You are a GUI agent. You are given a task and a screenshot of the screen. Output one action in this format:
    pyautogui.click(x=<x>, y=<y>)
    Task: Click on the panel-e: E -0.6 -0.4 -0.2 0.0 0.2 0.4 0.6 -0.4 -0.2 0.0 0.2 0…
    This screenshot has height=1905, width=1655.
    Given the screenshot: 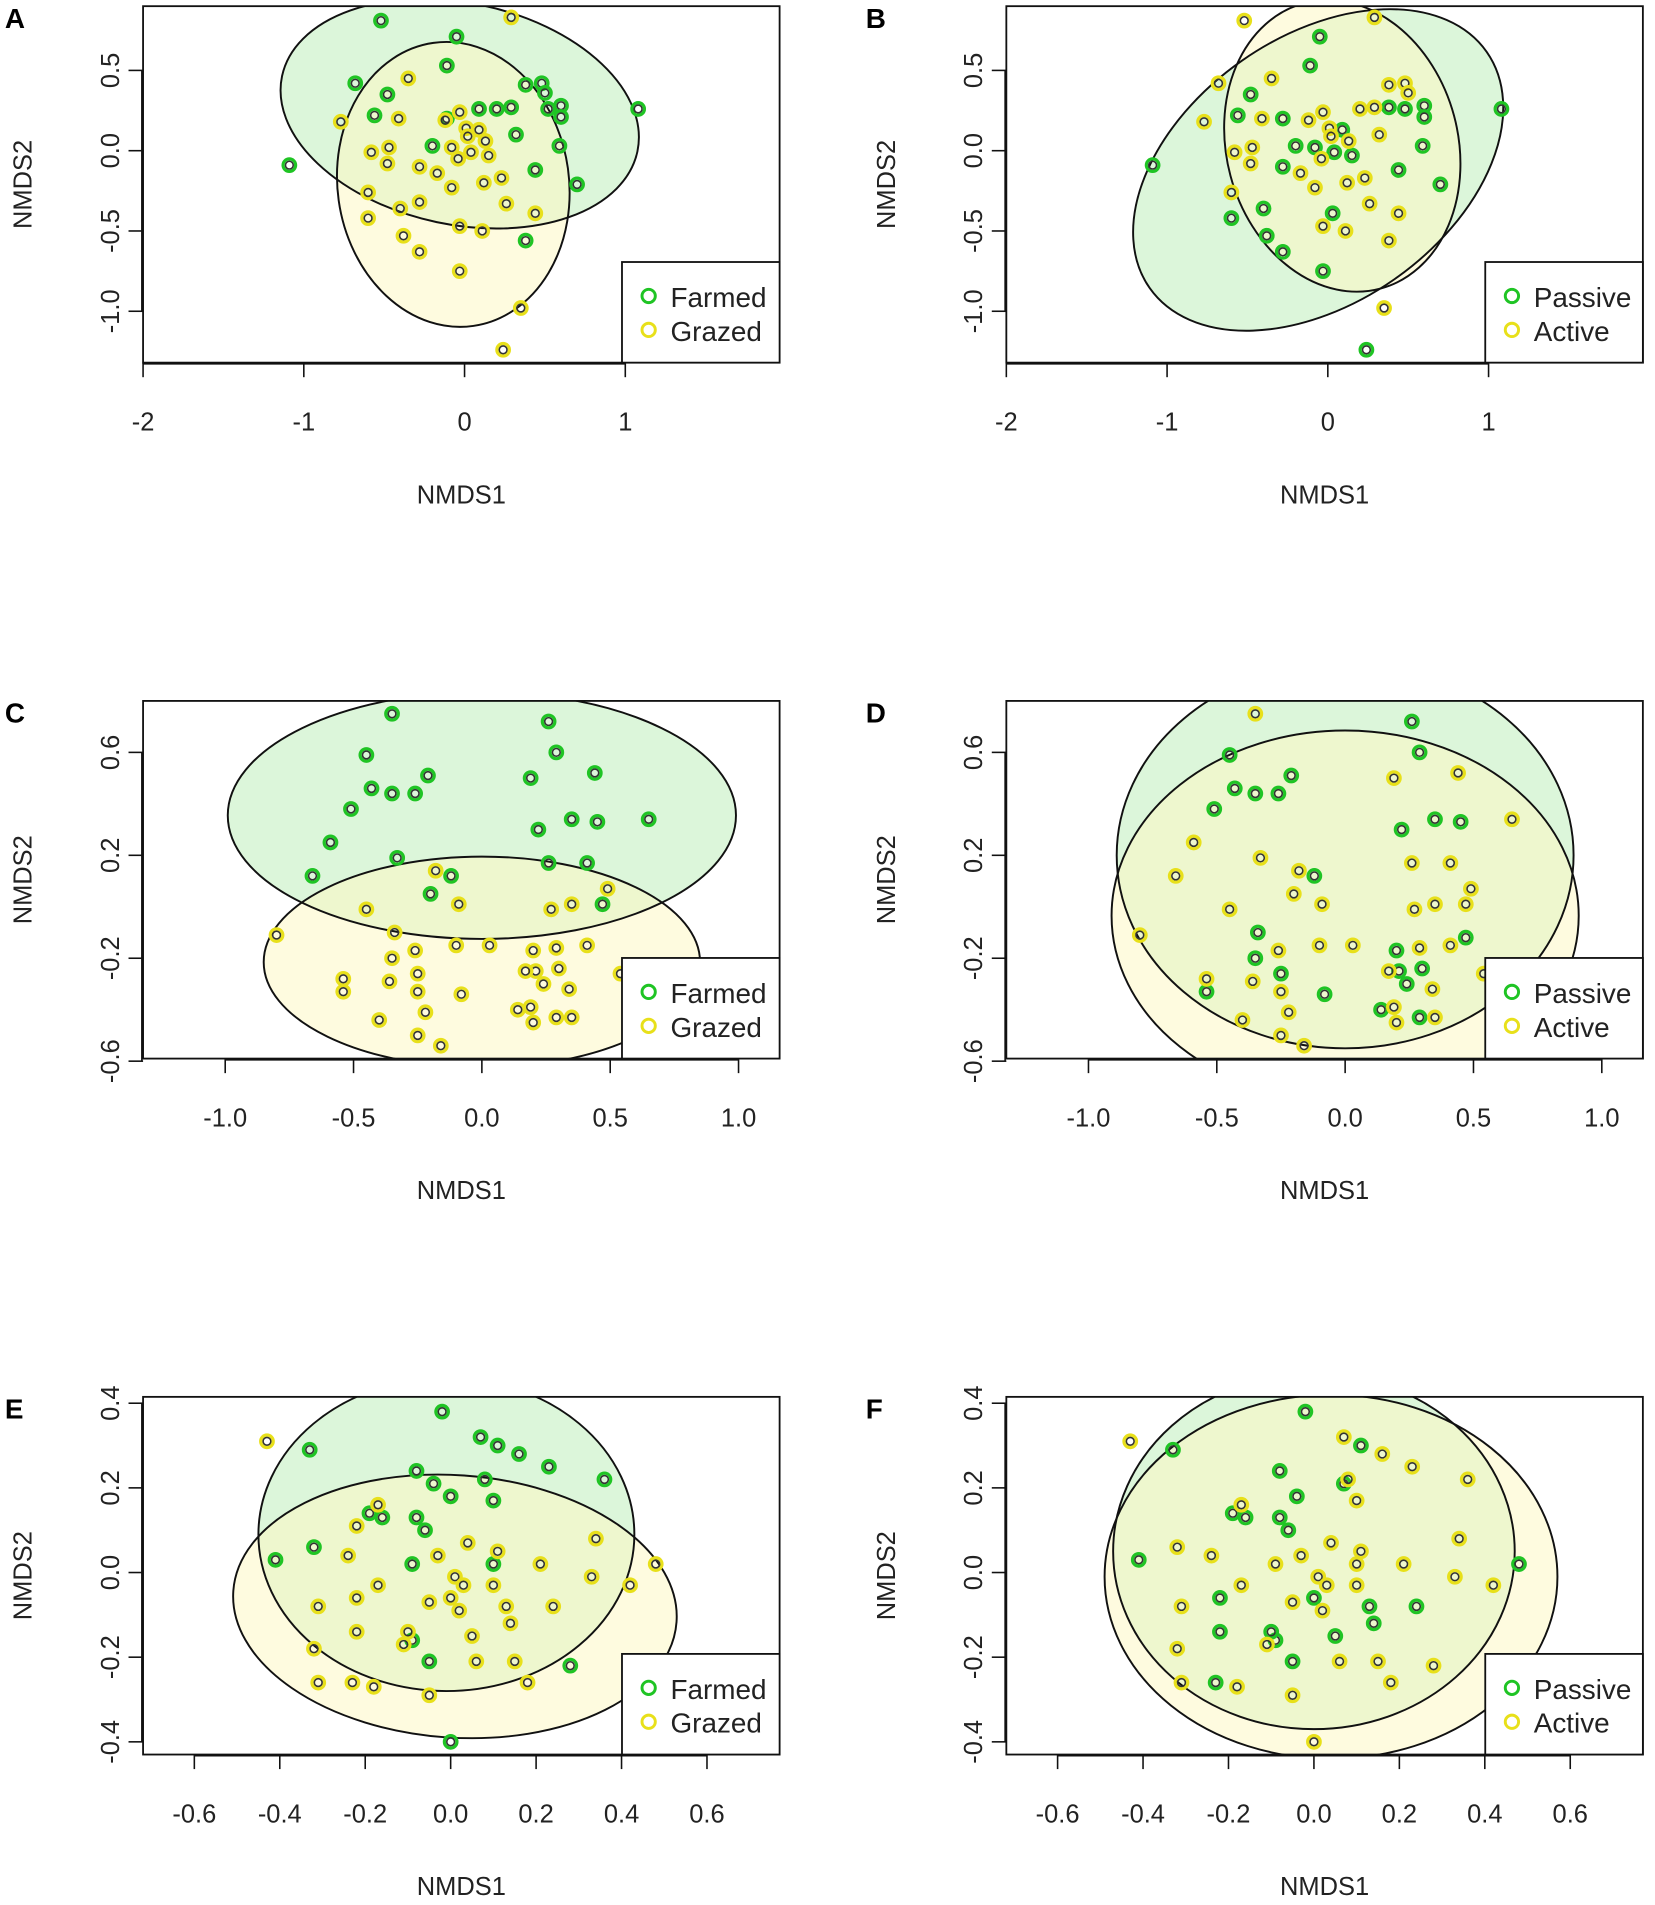 What is the action you would take?
    pyautogui.click(x=393, y=1643)
    